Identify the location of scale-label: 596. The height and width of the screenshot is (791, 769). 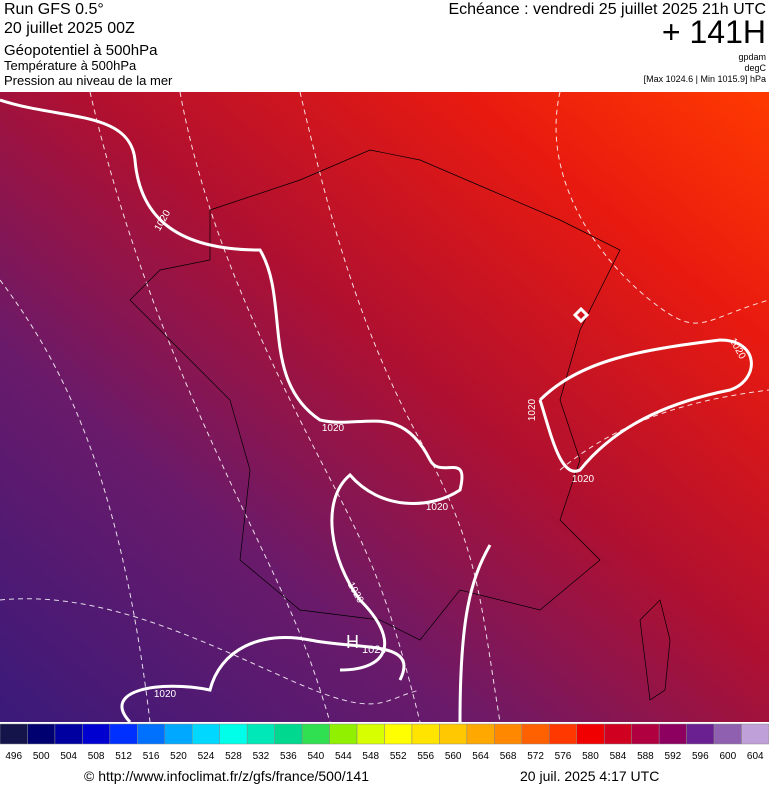
(700, 756).